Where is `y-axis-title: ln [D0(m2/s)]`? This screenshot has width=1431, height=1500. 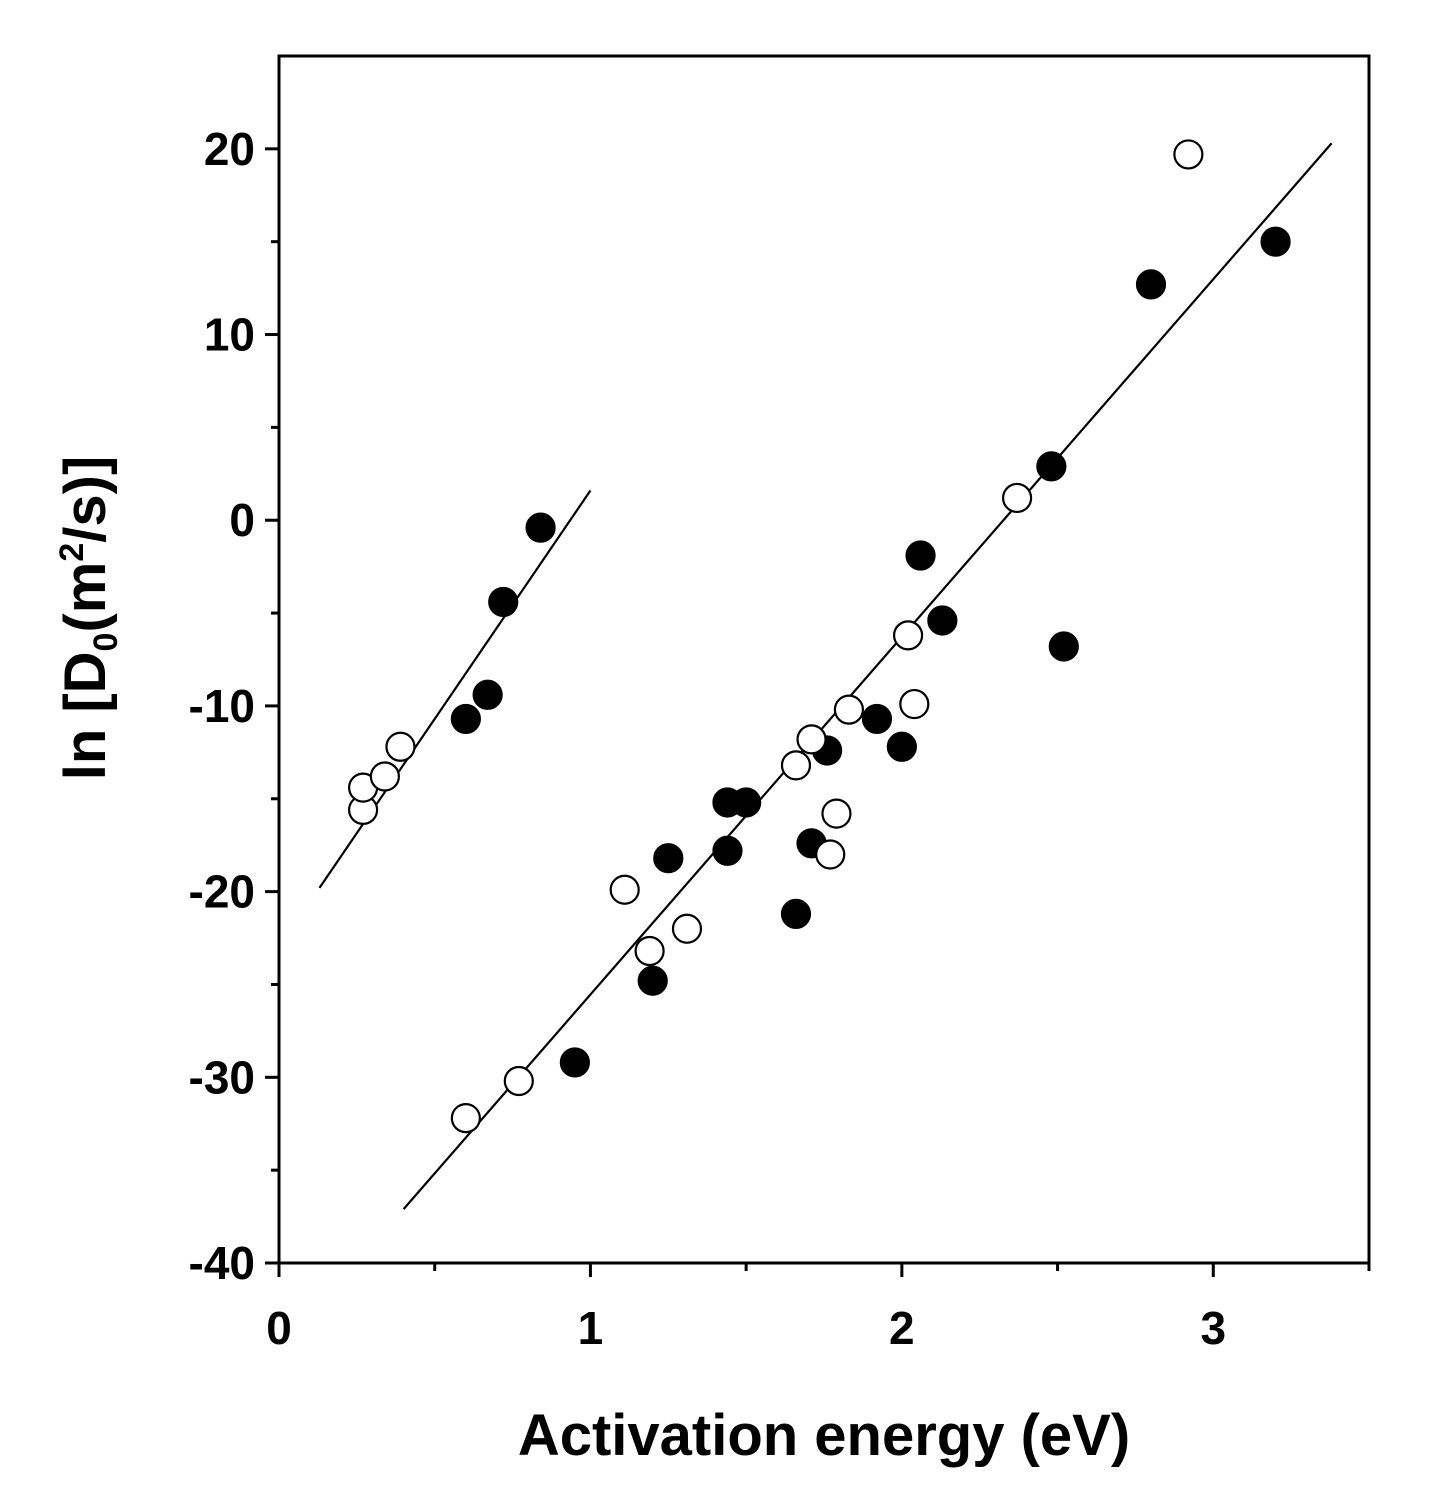
y-axis-title: ln [D0(m2/s)] is located at coordinates (89, 618).